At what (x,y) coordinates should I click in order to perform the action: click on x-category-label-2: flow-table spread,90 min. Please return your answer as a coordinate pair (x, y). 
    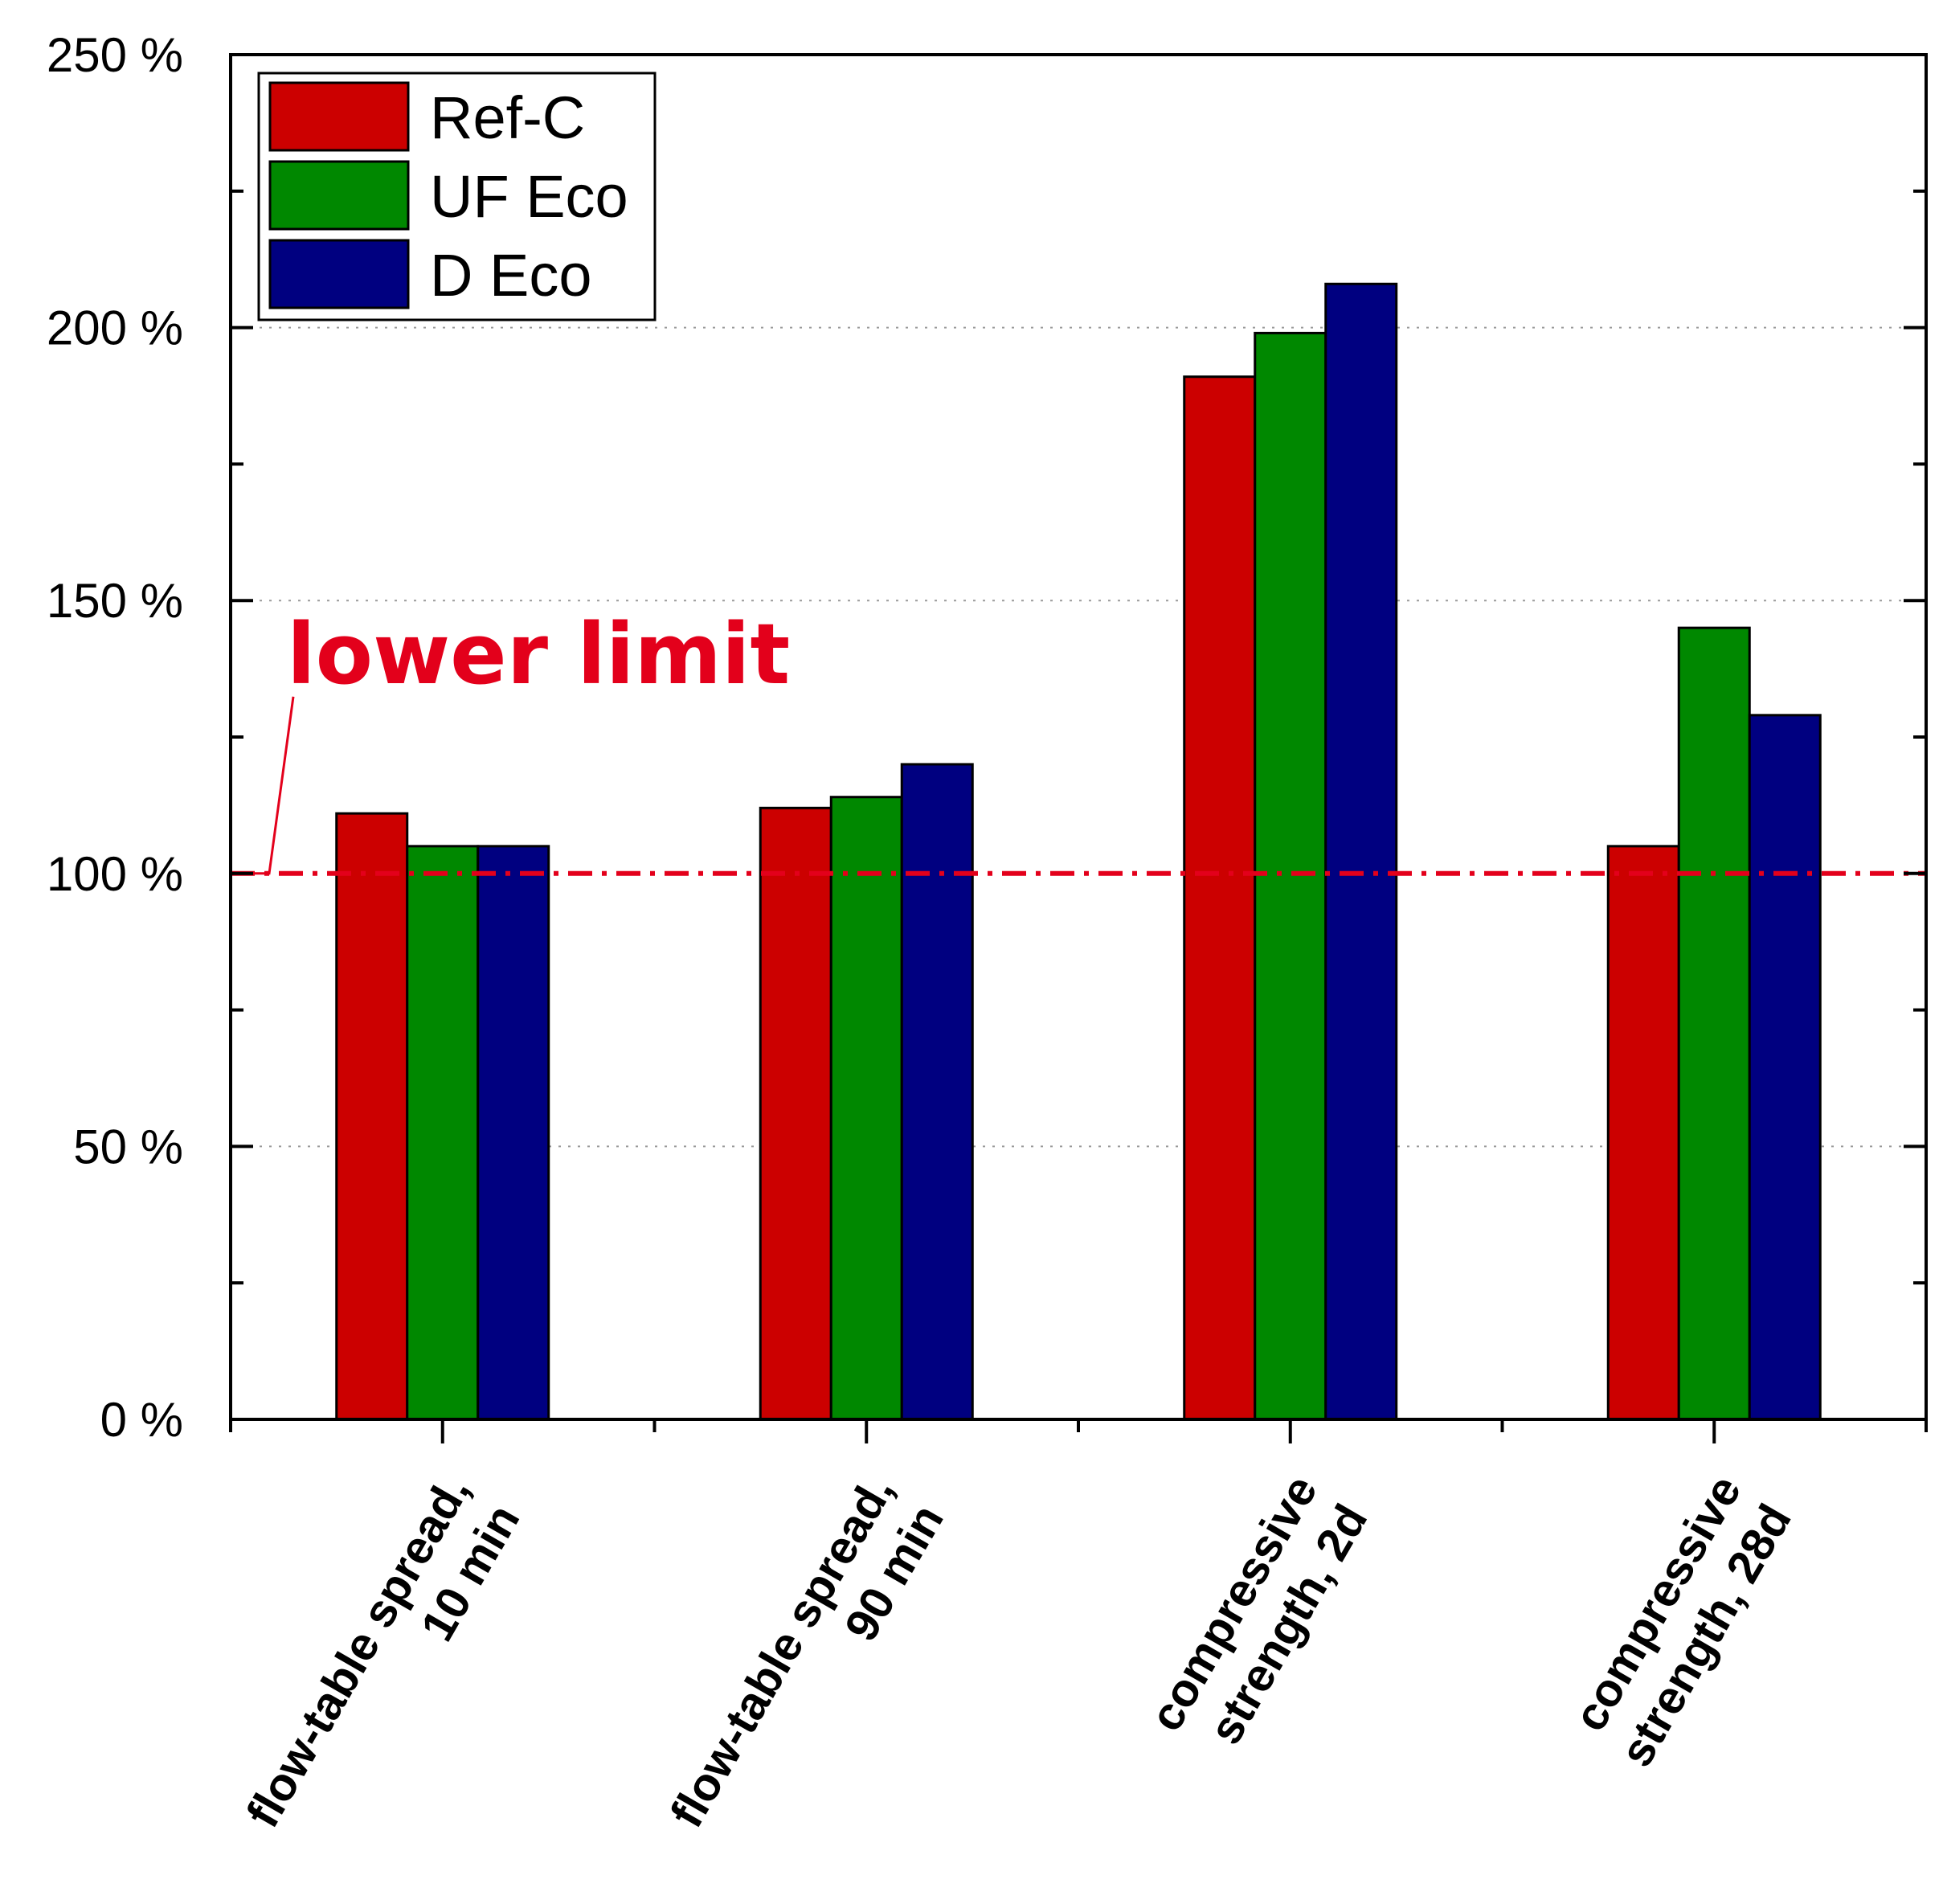
    Looking at the image, I should click on (808, 1666).